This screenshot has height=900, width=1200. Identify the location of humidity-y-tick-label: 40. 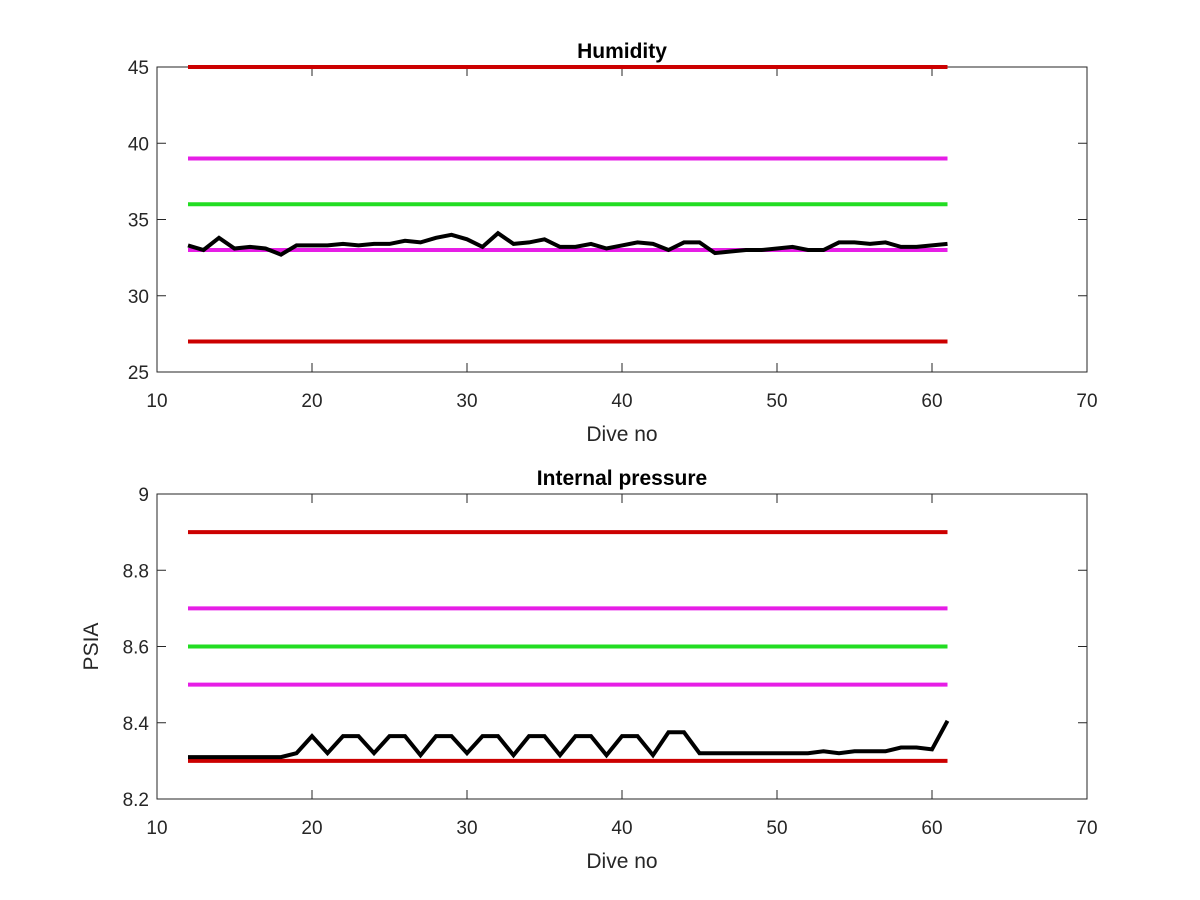
(138, 144).